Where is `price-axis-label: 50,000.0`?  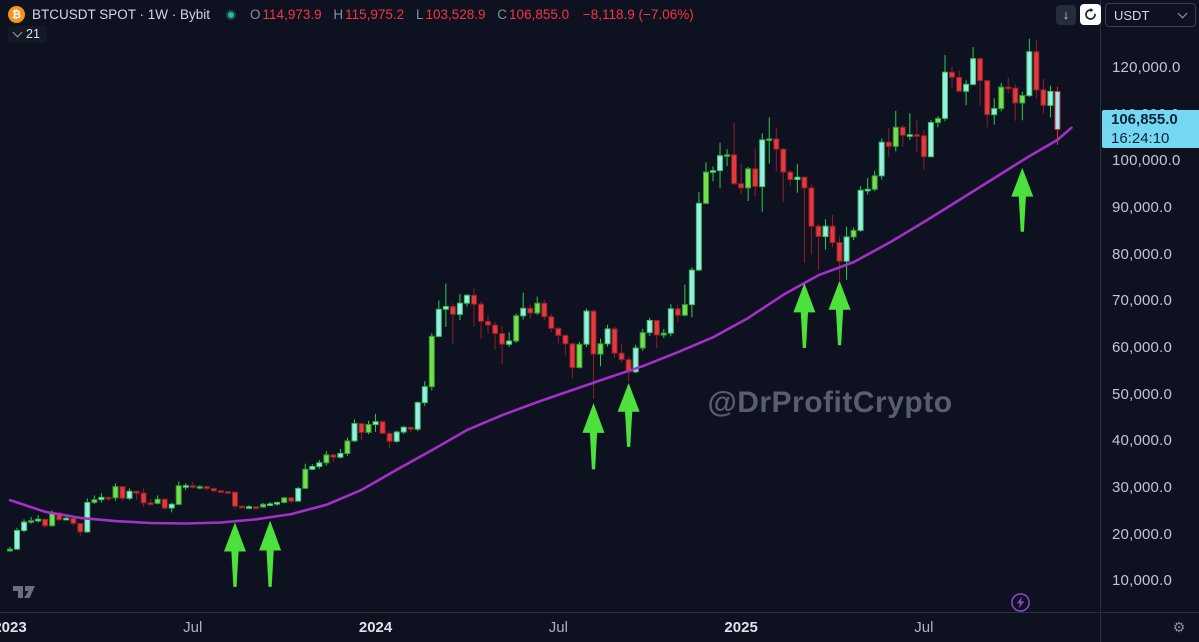
price-axis-label: 50,000.0 is located at coordinates (1142, 394).